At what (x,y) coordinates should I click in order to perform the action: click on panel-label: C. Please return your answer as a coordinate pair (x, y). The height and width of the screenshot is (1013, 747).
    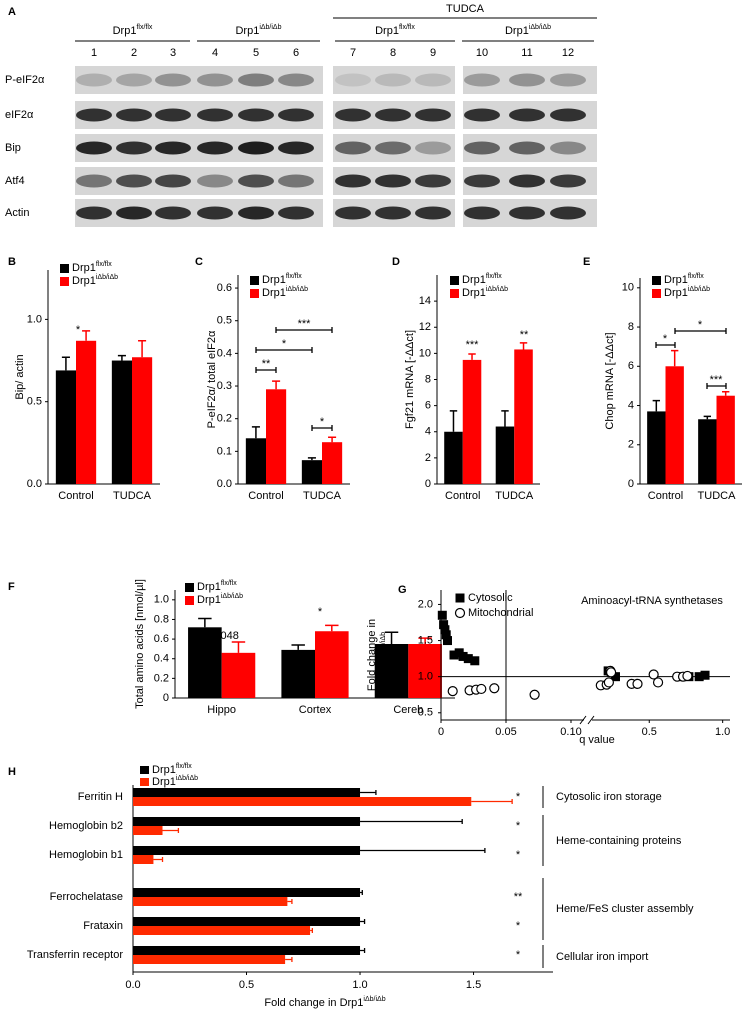
    Looking at the image, I should click on (199, 262).